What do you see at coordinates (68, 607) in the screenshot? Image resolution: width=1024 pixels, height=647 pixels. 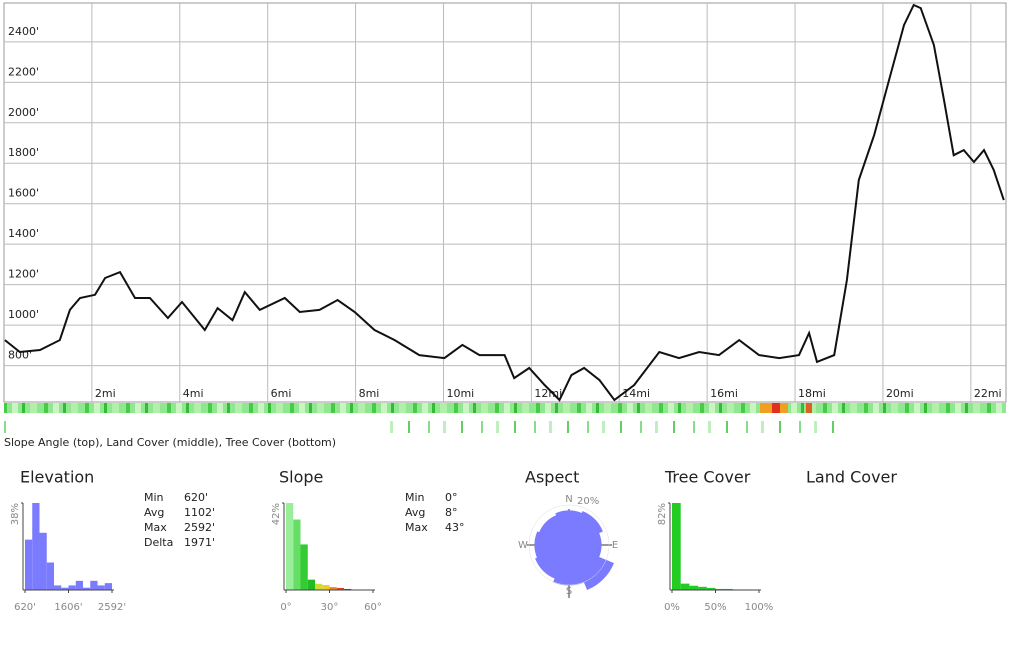 I see `x-tick-label: 1606'` at bounding box center [68, 607].